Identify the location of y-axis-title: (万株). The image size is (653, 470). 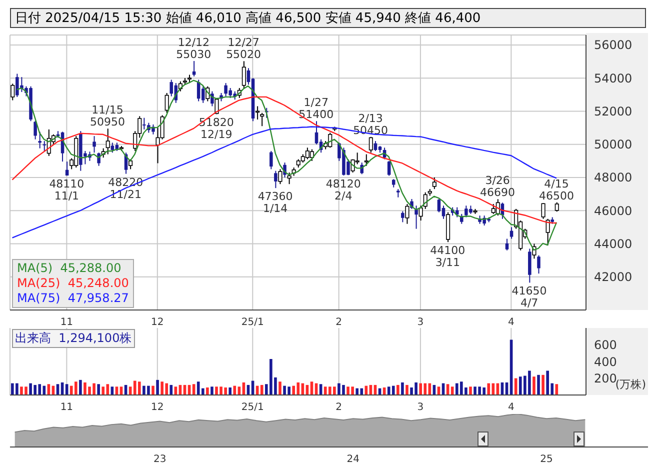
(630, 385).